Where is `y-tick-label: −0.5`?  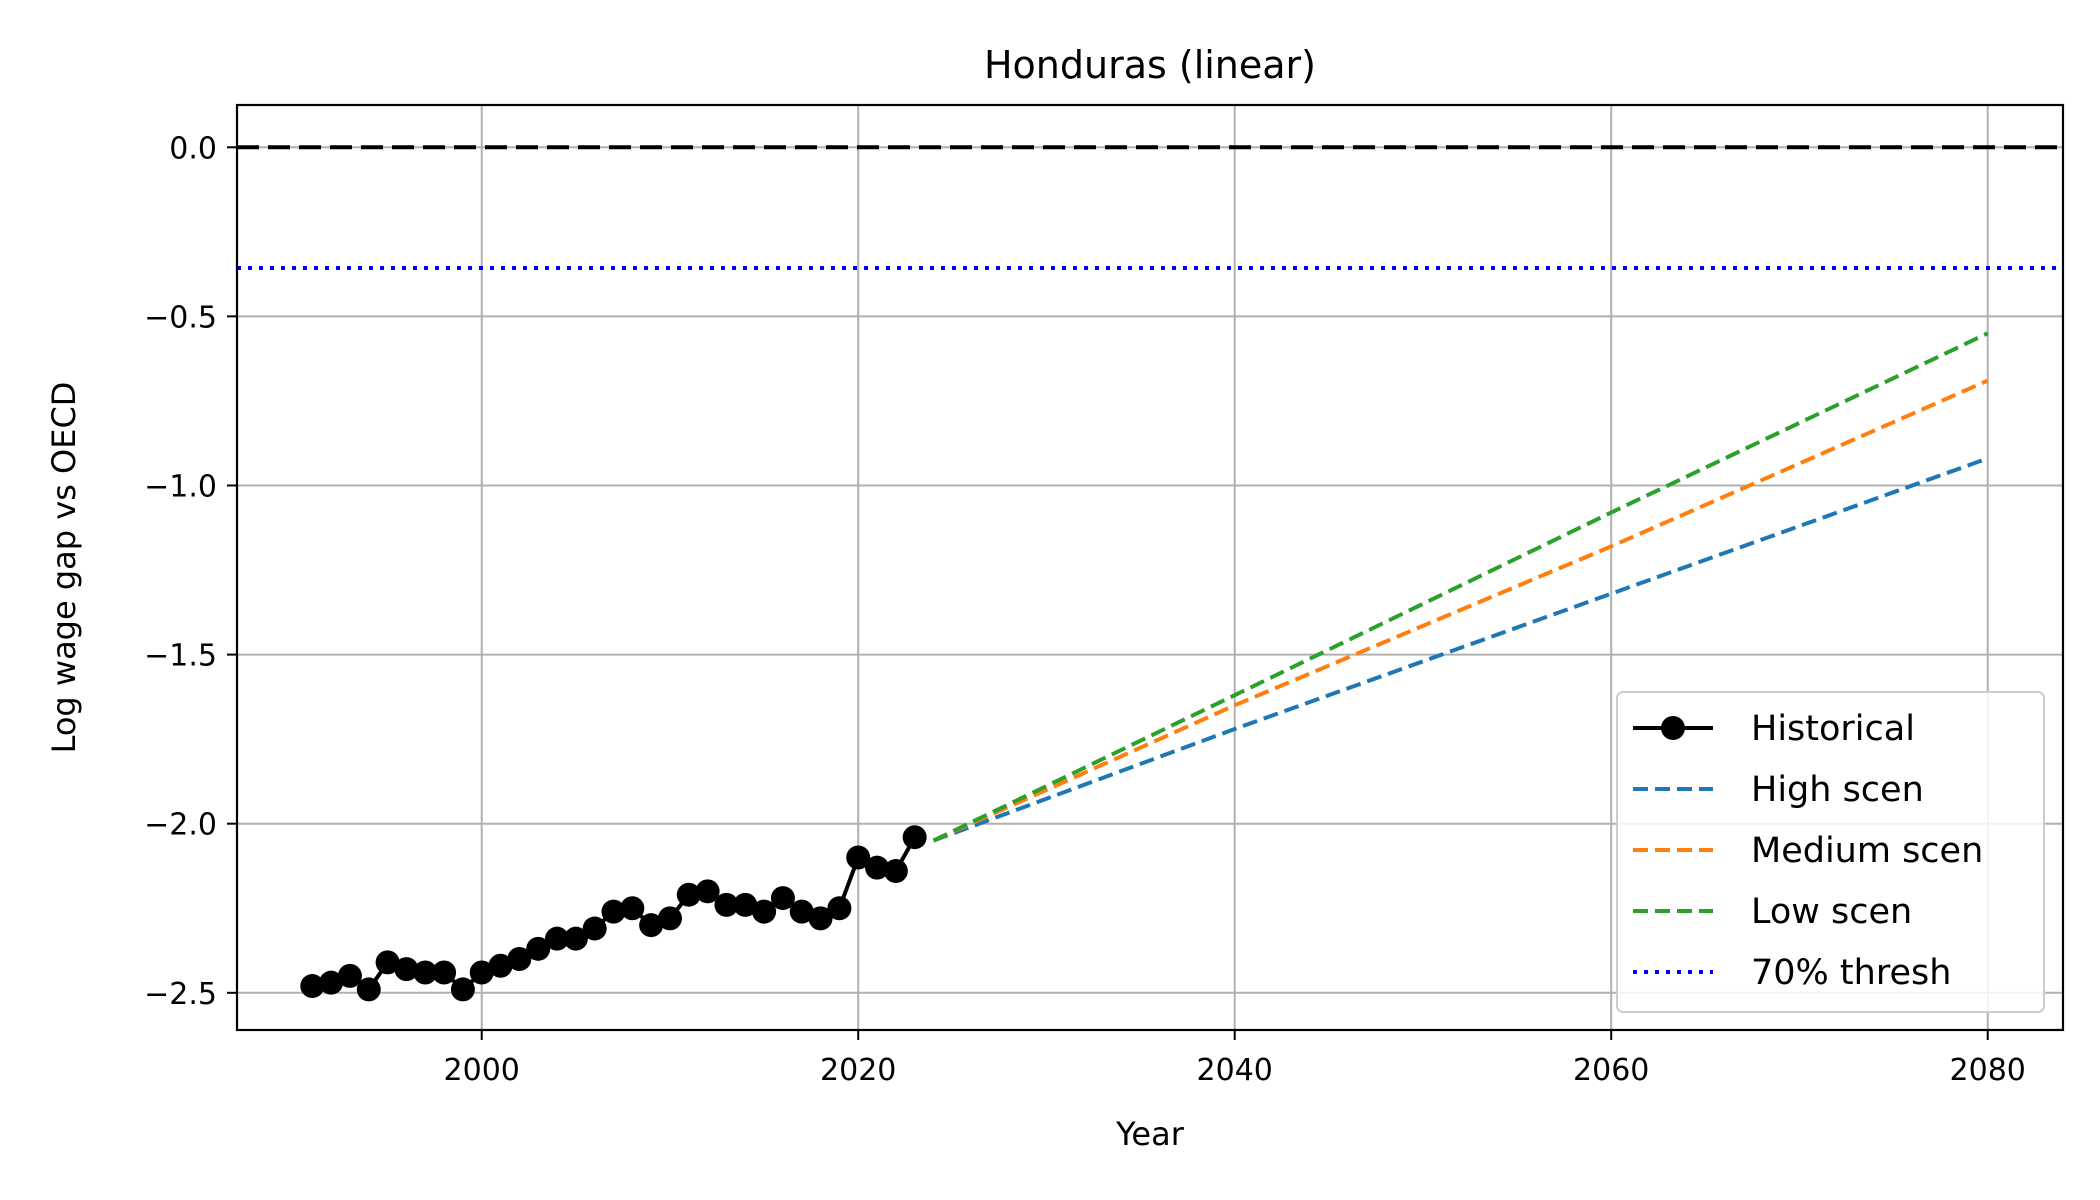
y-tick-label: −0.5 is located at coordinates (180, 317).